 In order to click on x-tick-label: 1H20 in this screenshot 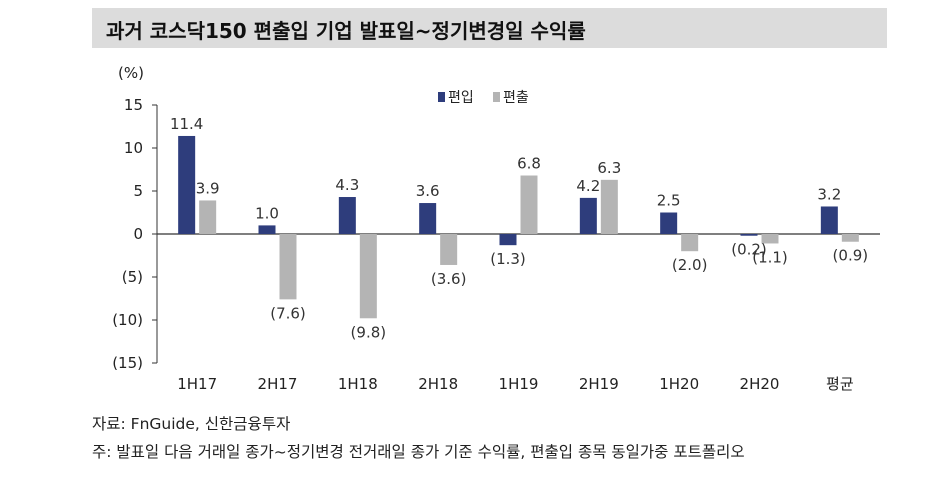, I will do `click(679, 384)`.